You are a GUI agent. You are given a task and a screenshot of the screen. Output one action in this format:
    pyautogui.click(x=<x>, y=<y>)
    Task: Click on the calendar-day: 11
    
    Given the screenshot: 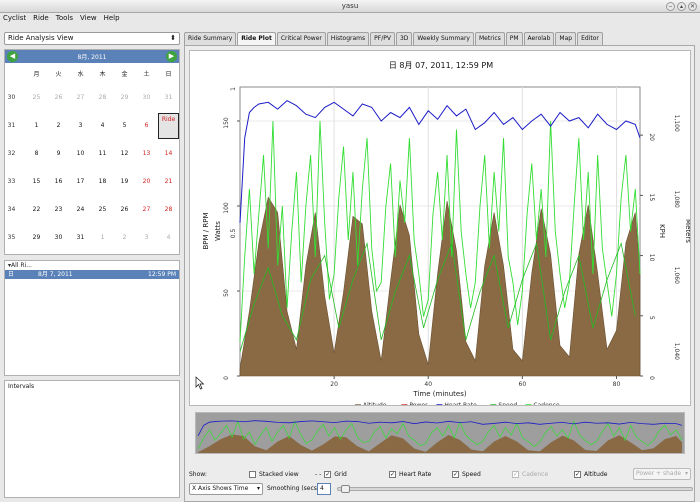 What is the action you would take?
    pyautogui.click(x=102, y=153)
    